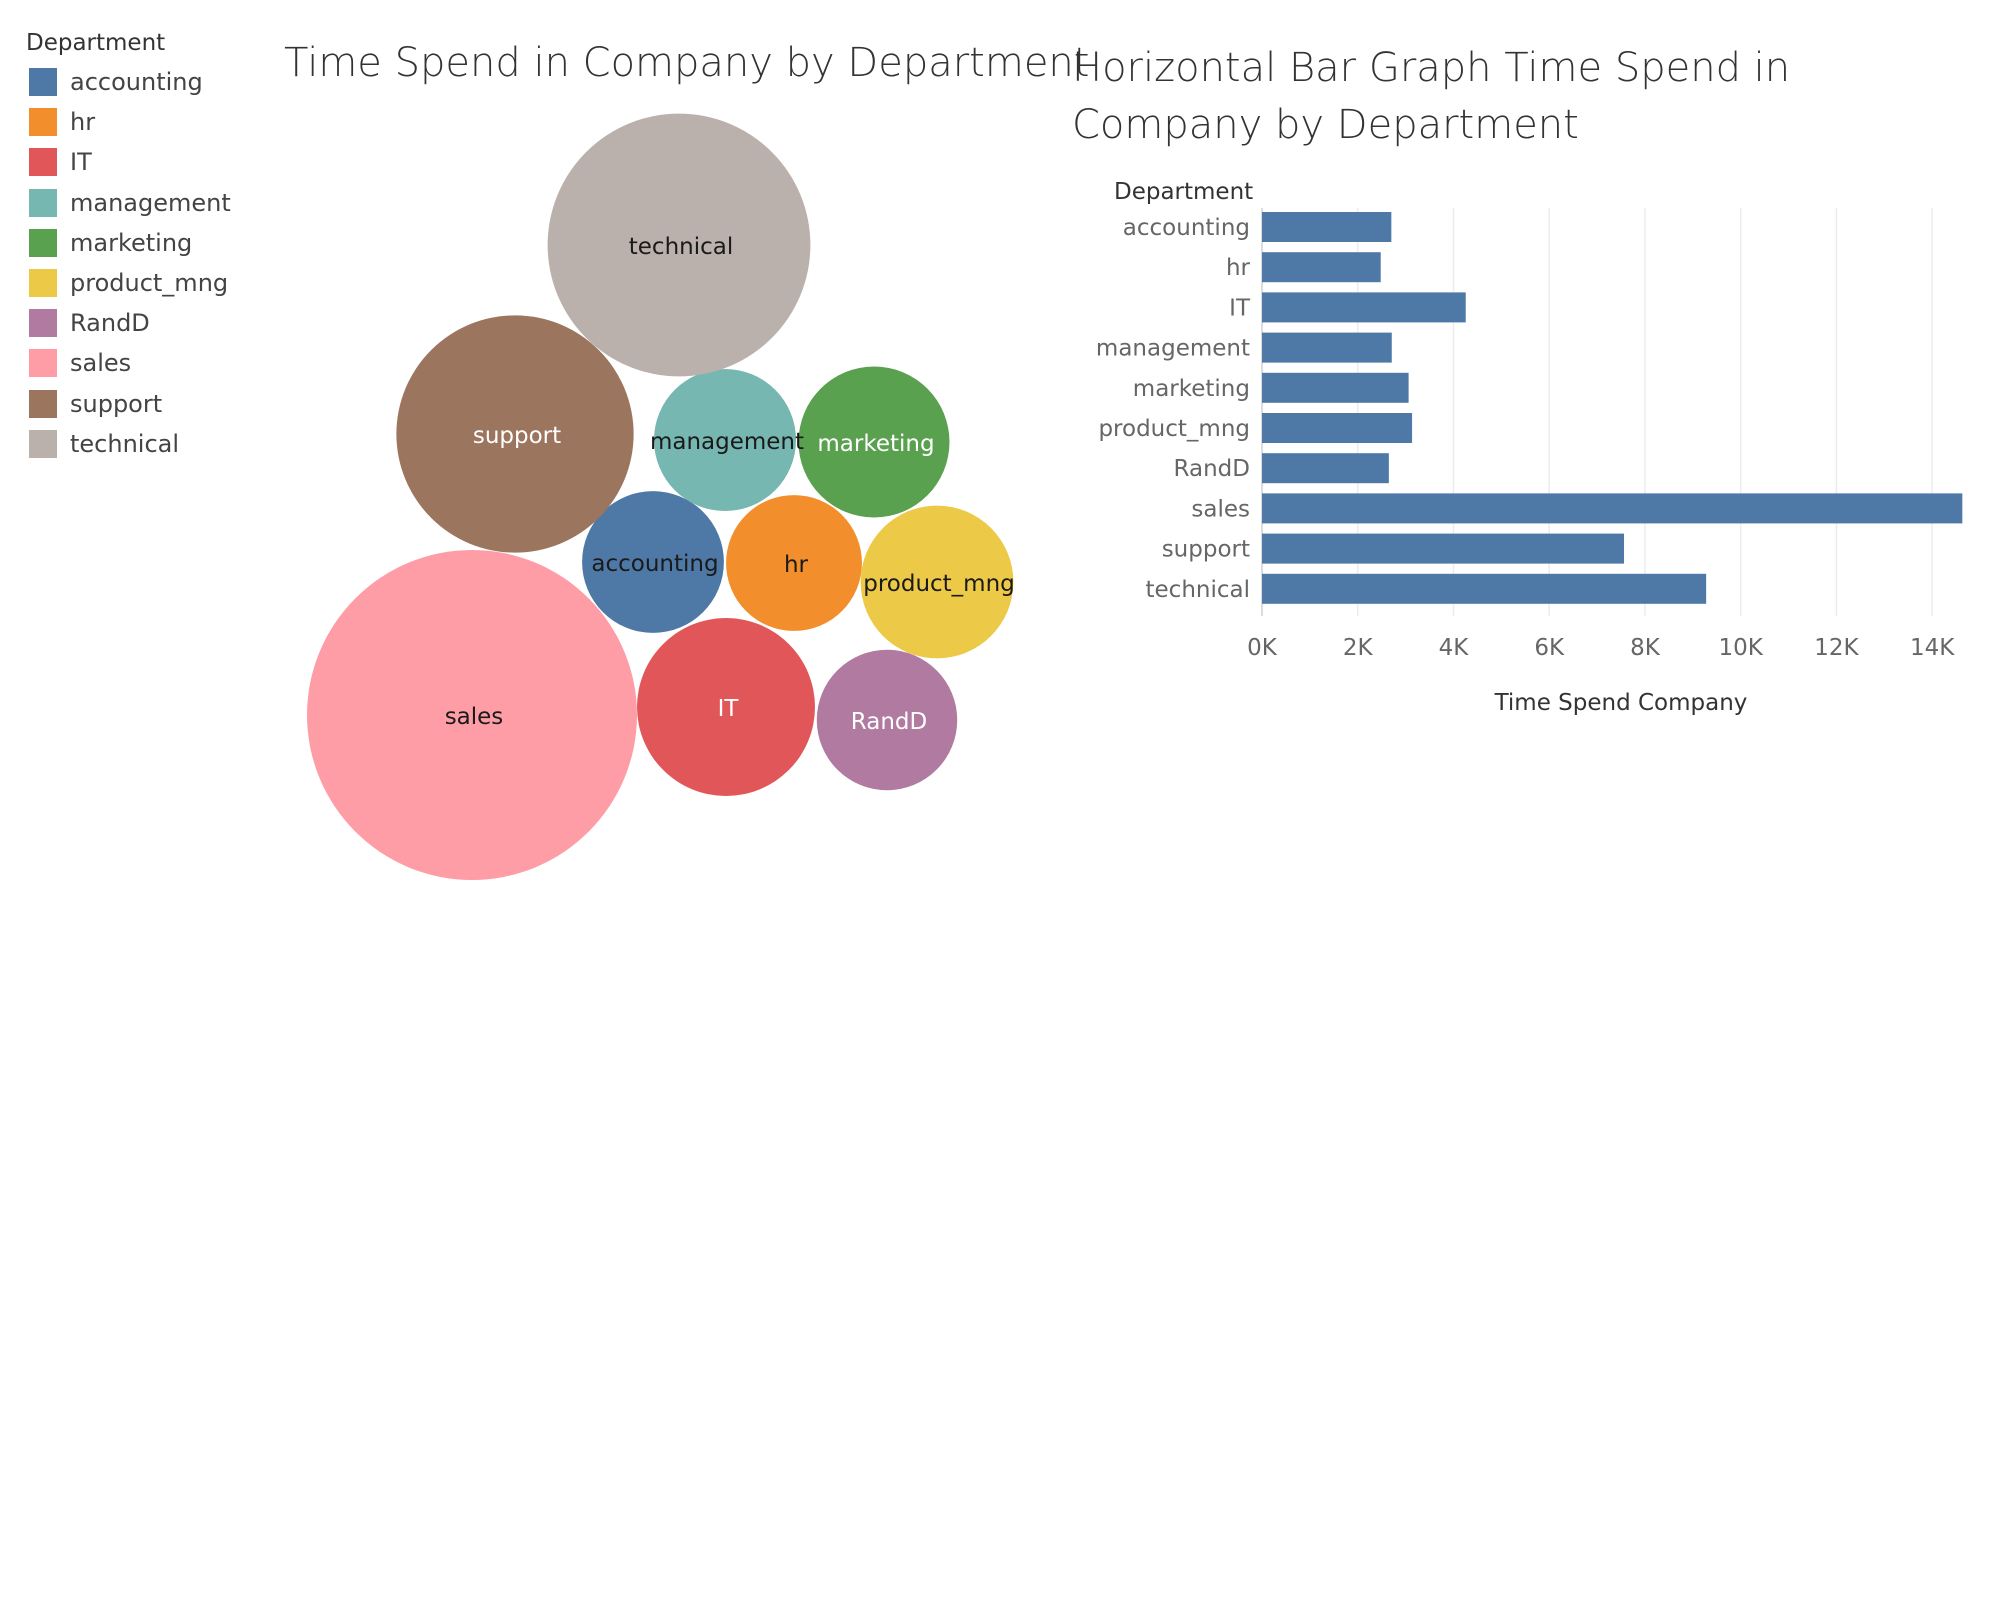 Image resolution: width=1998 pixels, height=1598 pixels. I want to click on legend-label: support, so click(116, 403).